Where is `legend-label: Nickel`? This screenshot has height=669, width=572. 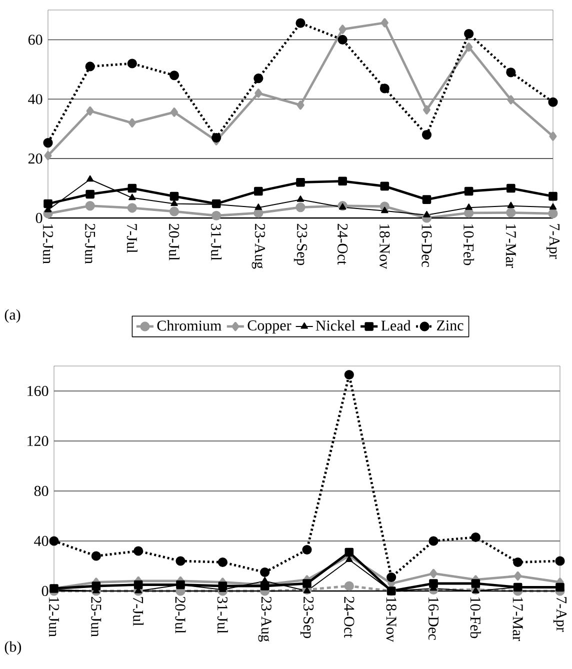
legend-label: Nickel is located at coordinates (336, 325).